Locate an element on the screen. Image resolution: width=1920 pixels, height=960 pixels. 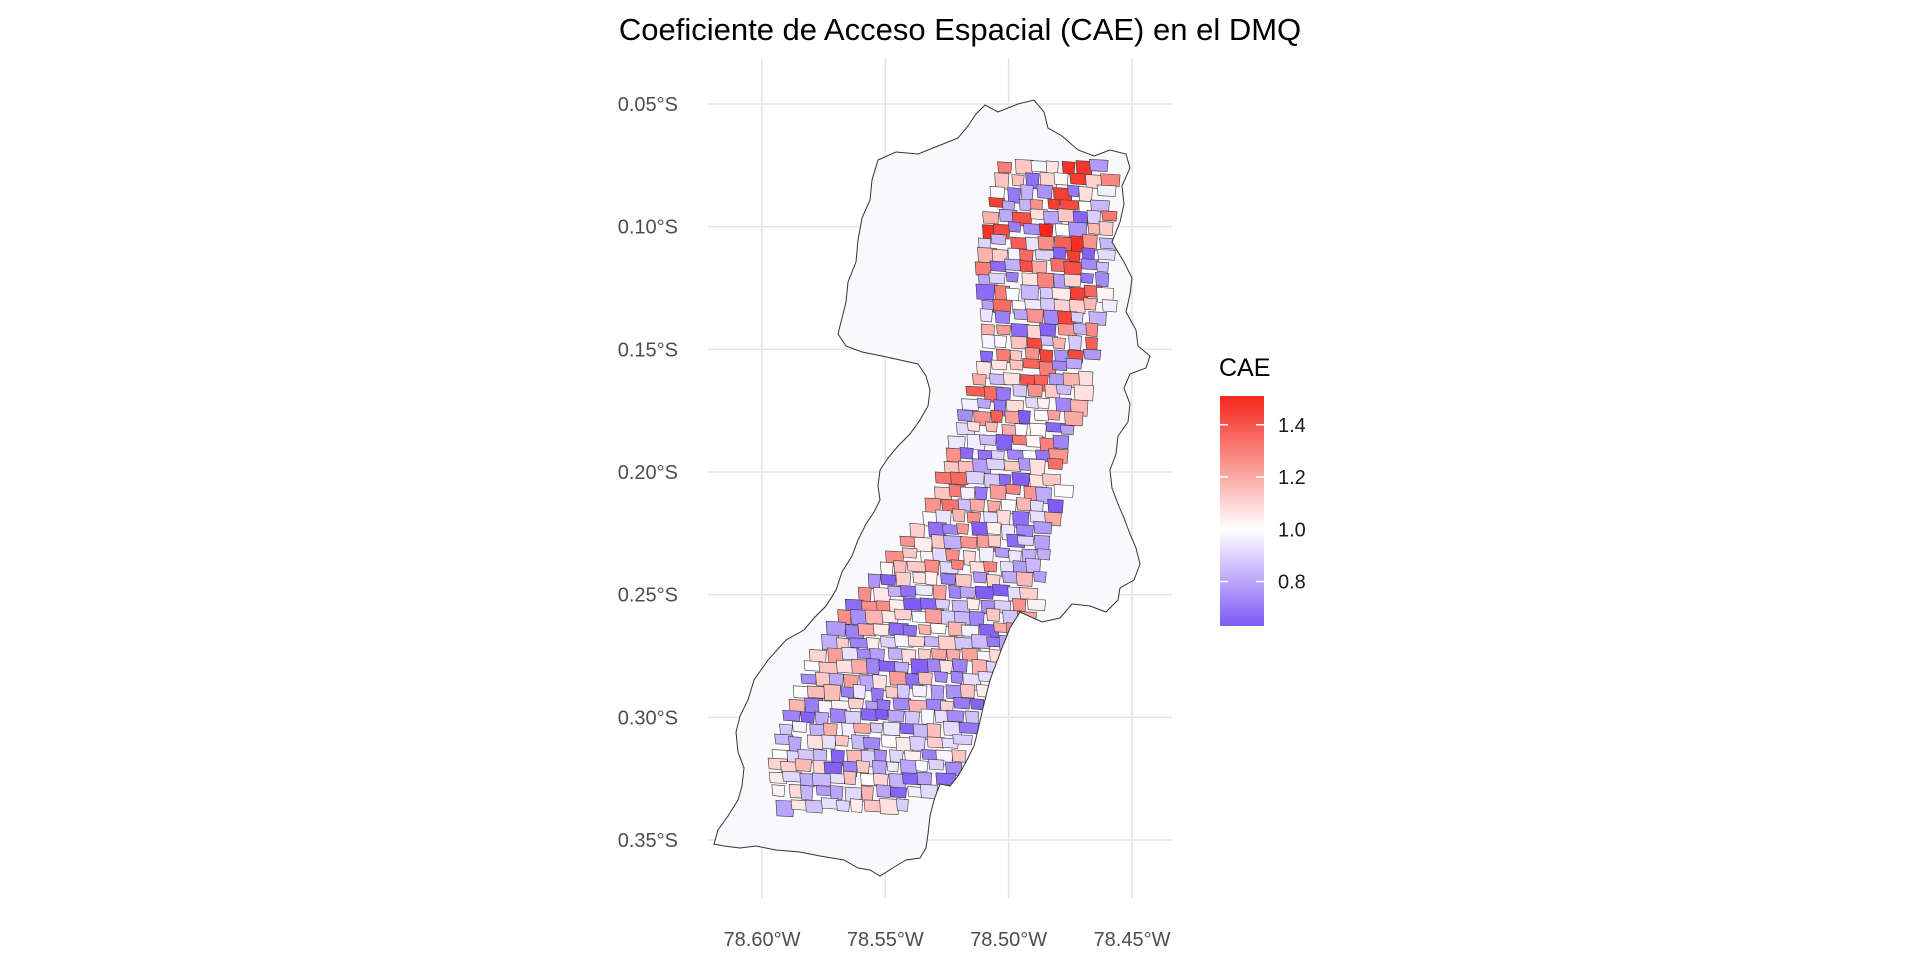
y-tick-label: 0.15°S is located at coordinates (648, 350).